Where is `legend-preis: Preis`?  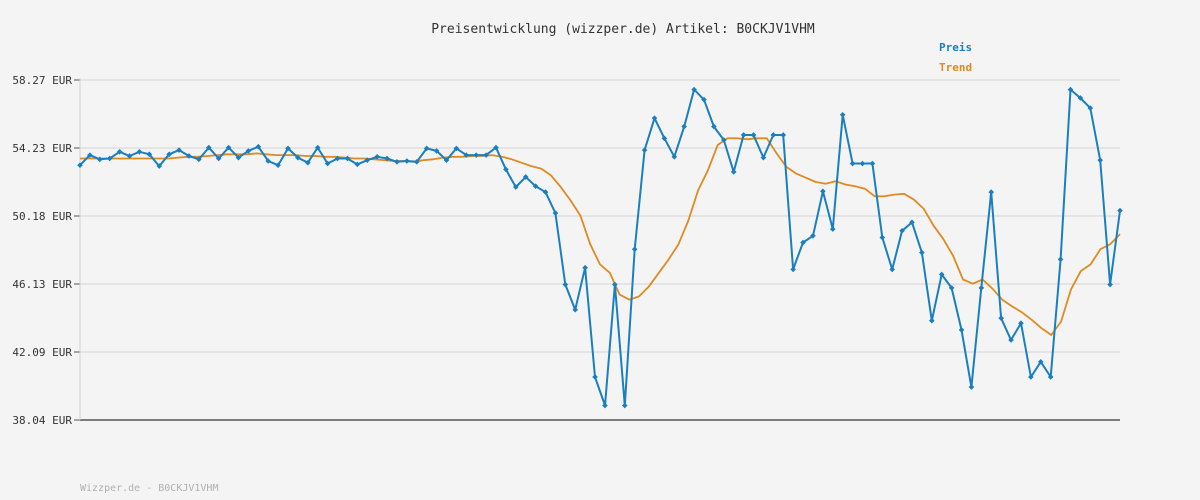 legend-preis: Preis is located at coordinates (955, 47).